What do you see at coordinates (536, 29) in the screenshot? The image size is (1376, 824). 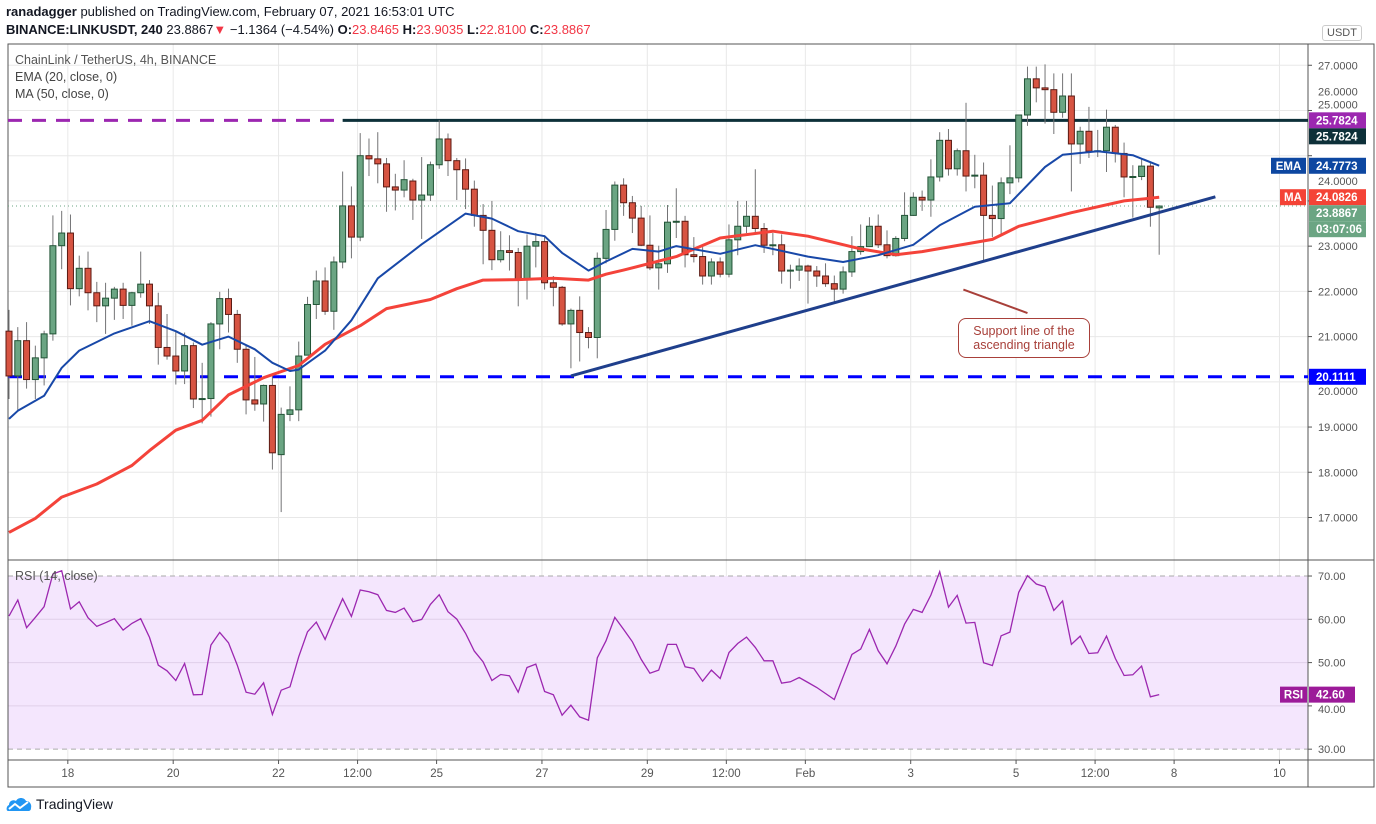 I see `close-label: C:` at bounding box center [536, 29].